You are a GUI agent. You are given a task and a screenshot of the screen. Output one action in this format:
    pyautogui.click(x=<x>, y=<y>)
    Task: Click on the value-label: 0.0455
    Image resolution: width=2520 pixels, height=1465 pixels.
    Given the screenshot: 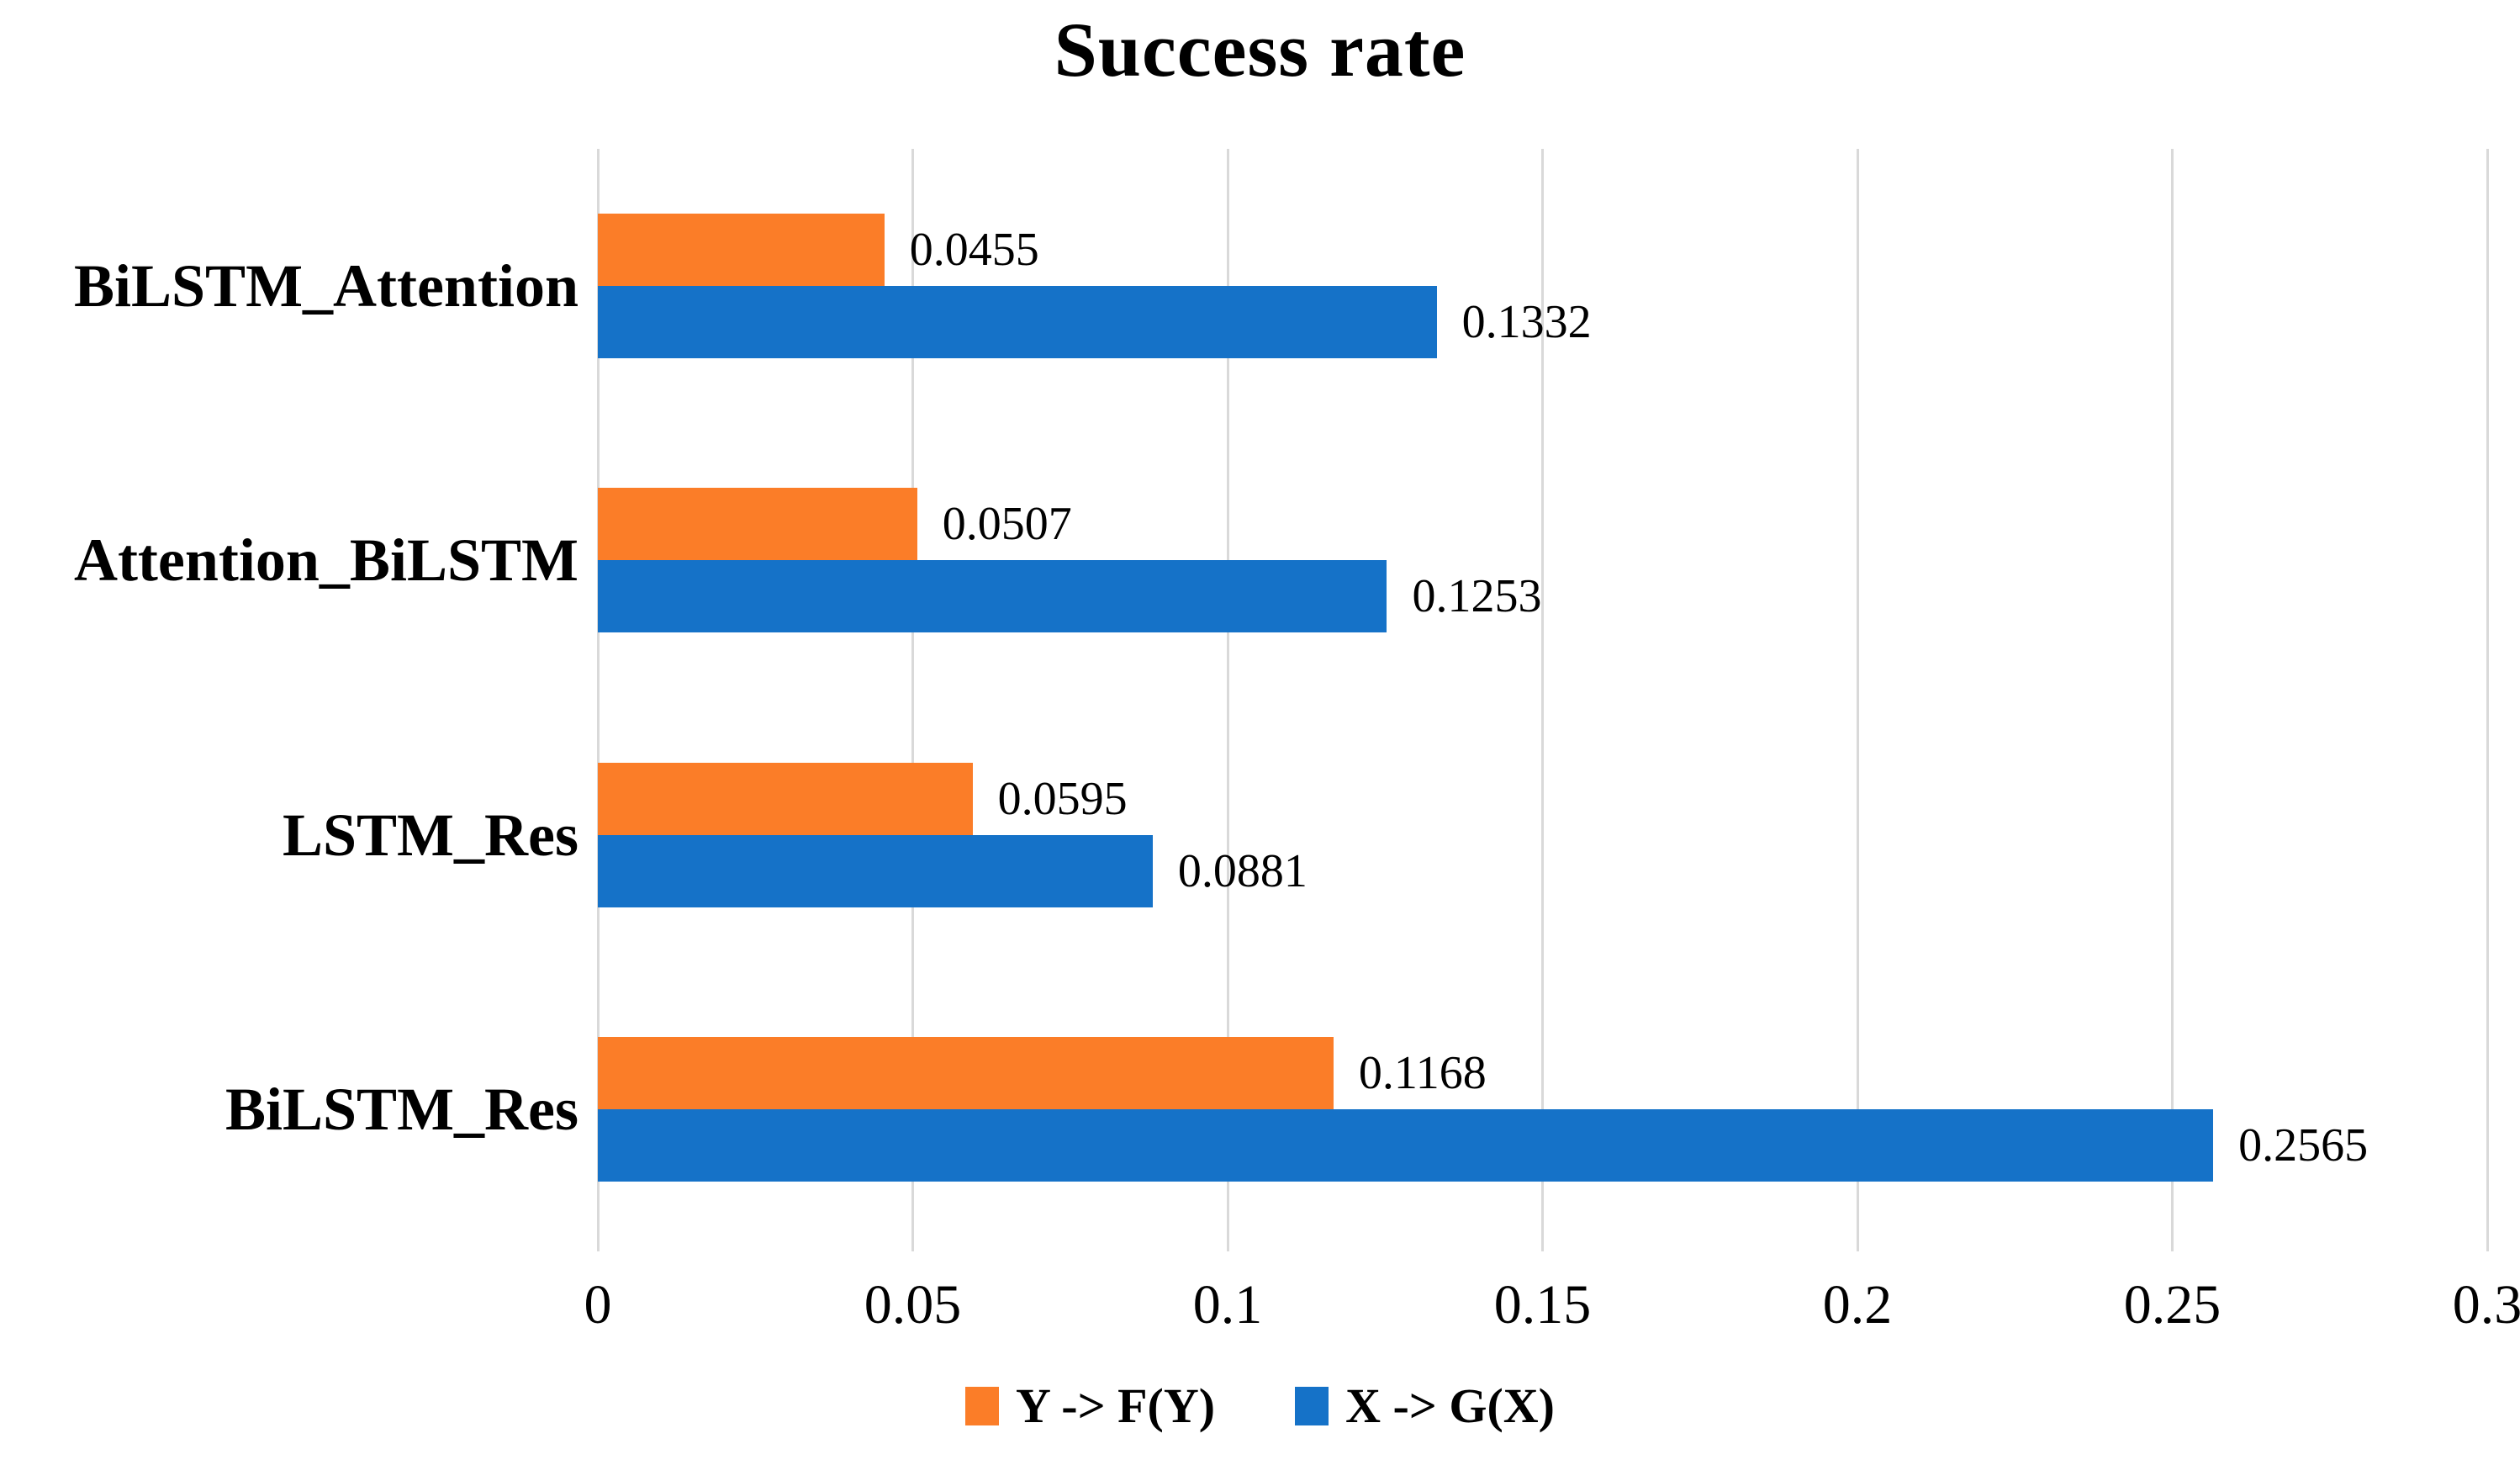 What is the action you would take?
    pyautogui.click(x=974, y=250)
    